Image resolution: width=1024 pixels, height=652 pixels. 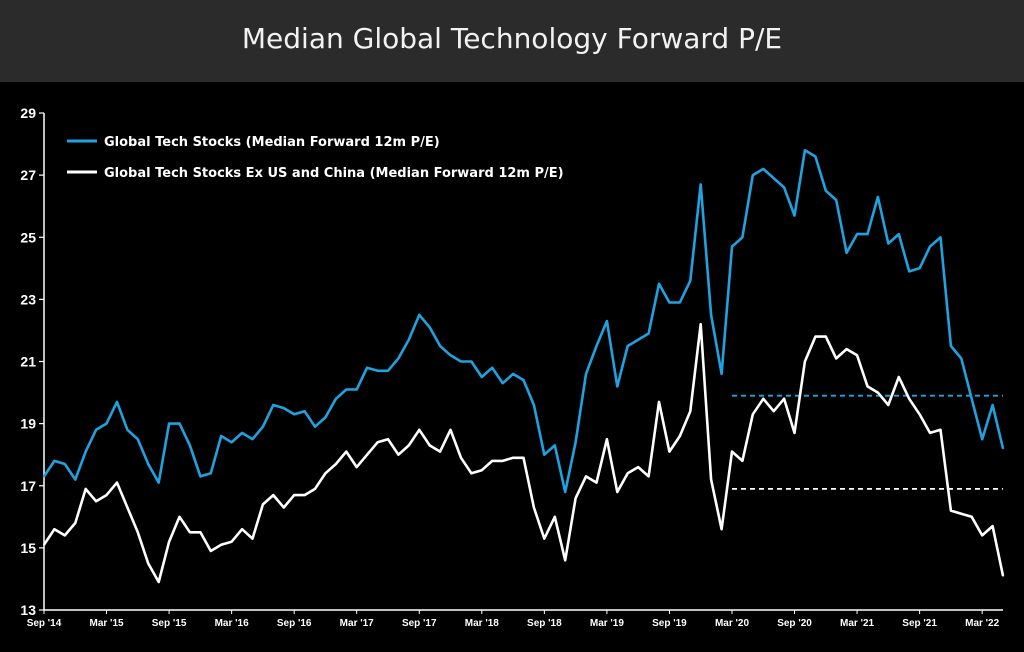 What do you see at coordinates (44, 623) in the screenshot?
I see `x-tick-label: Sep '14` at bounding box center [44, 623].